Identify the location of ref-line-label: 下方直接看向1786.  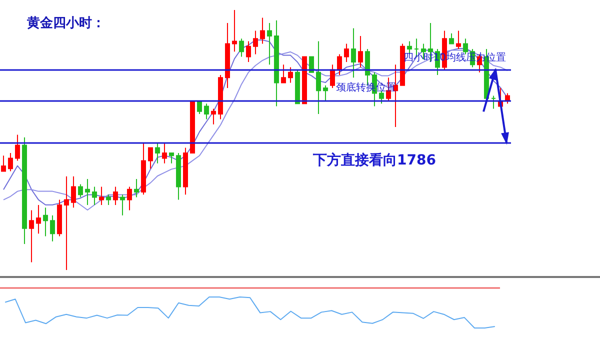
(374, 160).